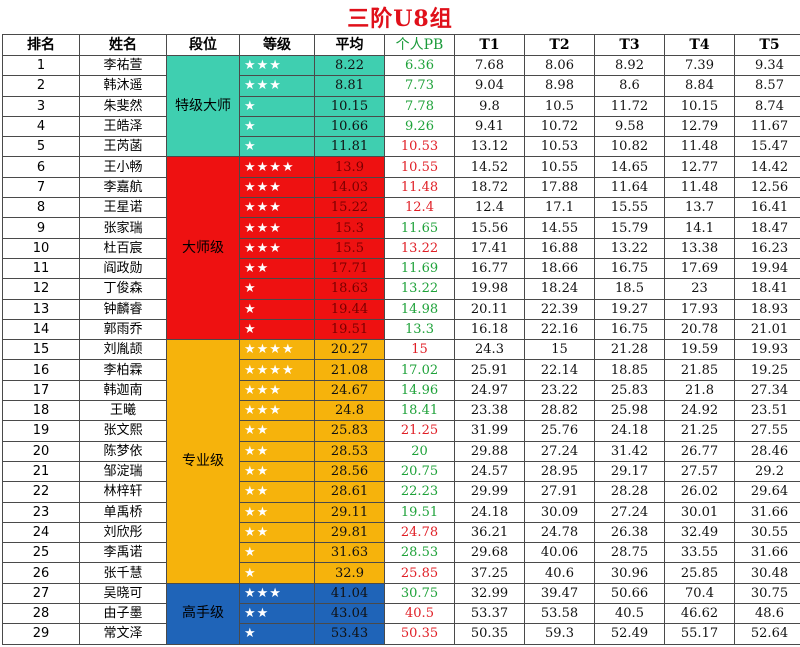 The image size is (800, 647). What do you see at coordinates (349, 471) in the screenshot?
I see `average-cell: 28.56` at bounding box center [349, 471].